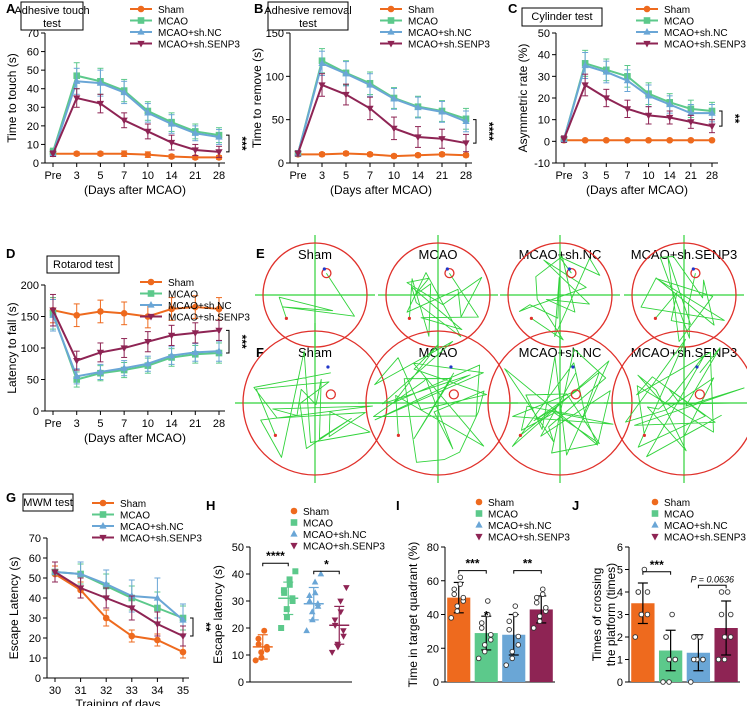 Image resolution: width=747 pixels, height=706 pixels. I want to click on x-tick-label: 10, so click(394, 176).